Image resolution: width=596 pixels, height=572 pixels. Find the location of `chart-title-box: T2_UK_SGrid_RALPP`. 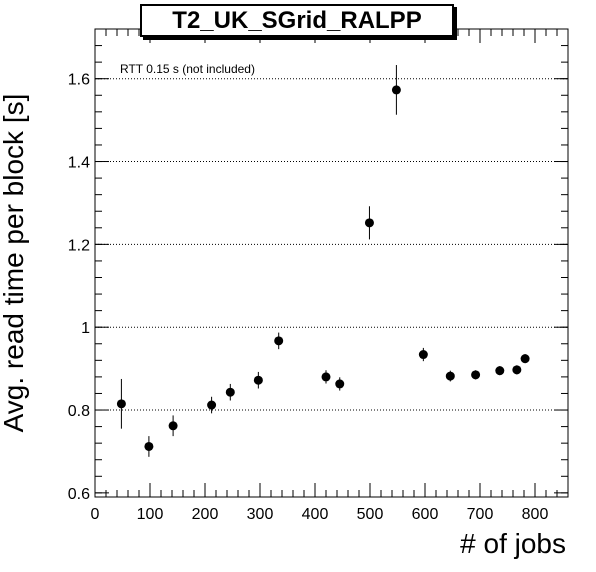

chart-title-box: T2_UK_SGrid_RALPP is located at coordinates (297, 20).